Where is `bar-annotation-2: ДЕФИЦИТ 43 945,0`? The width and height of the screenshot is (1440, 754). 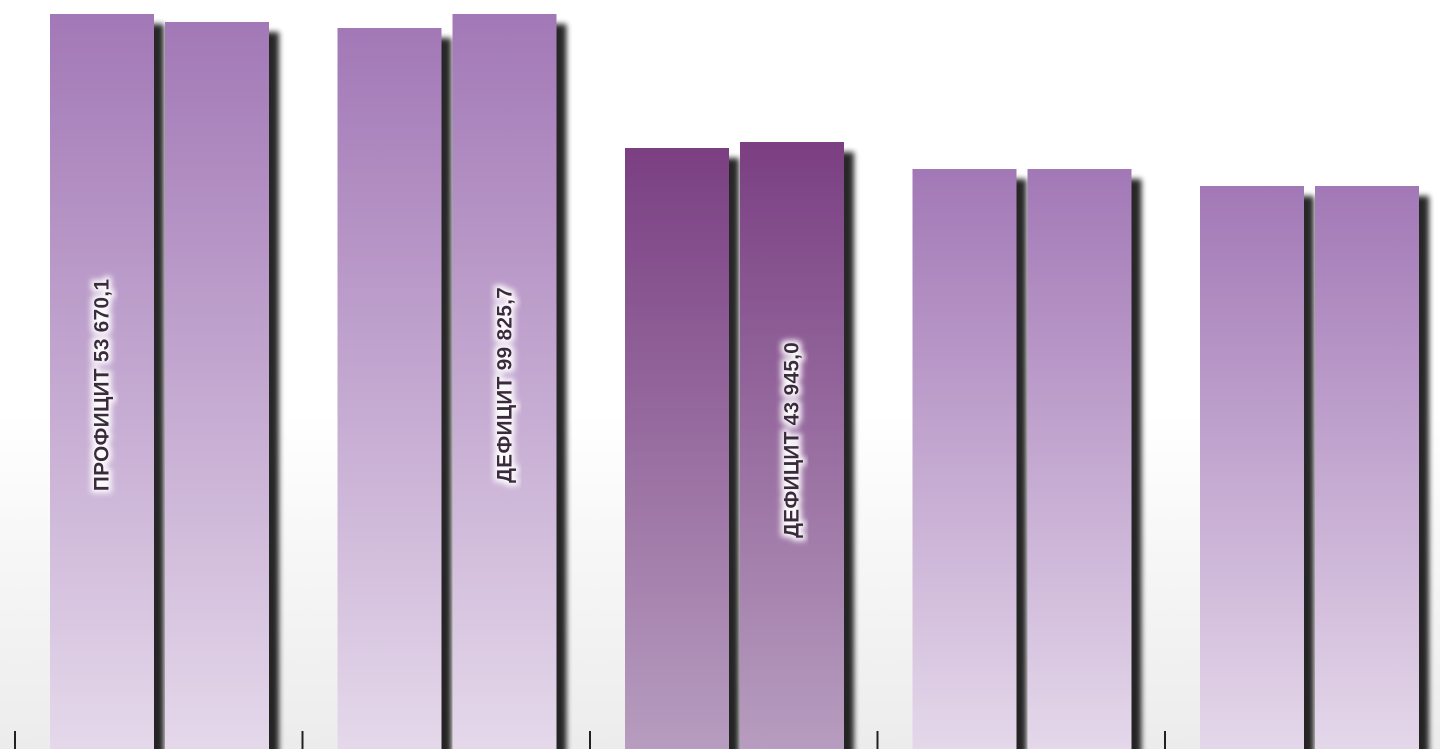 bar-annotation-2: ДЕФИЦИТ 43 945,0 is located at coordinates (792, 440).